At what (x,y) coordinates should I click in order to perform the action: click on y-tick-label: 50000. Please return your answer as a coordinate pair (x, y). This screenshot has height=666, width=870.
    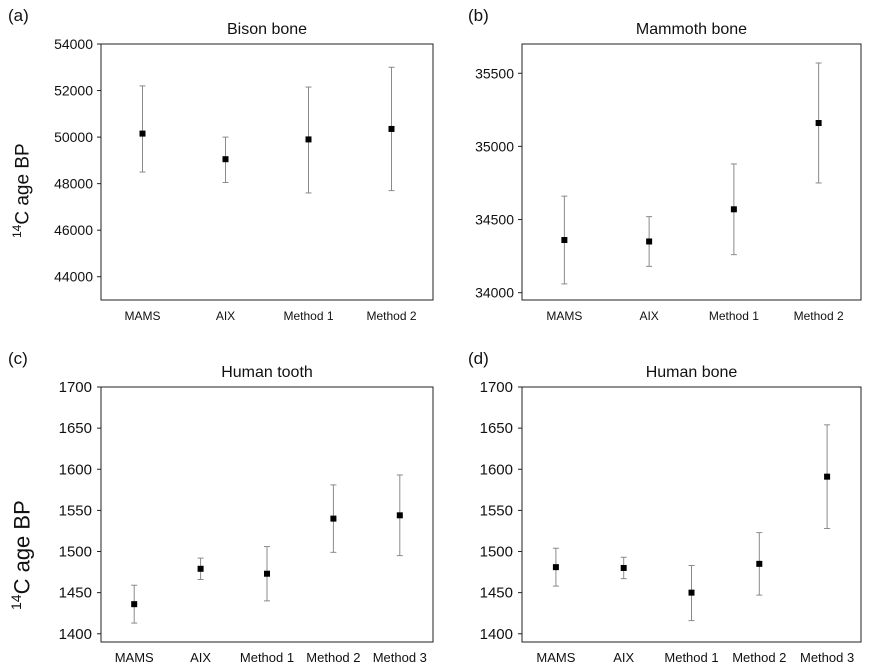
    Looking at the image, I should click on (73, 137).